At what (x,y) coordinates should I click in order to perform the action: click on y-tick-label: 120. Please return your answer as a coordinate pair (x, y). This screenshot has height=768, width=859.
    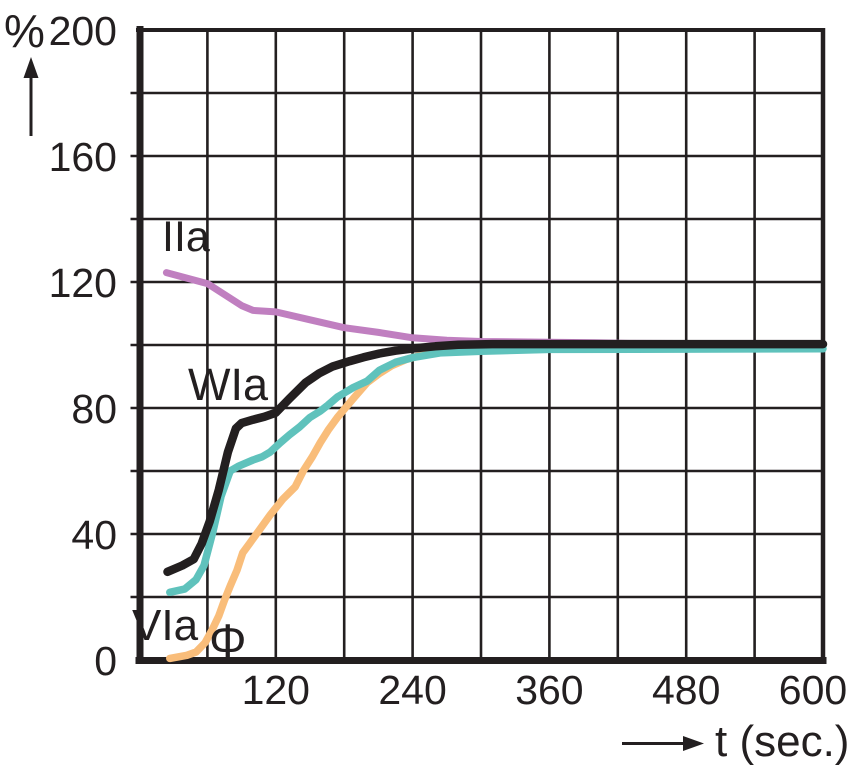
    Looking at the image, I should click on (83, 283).